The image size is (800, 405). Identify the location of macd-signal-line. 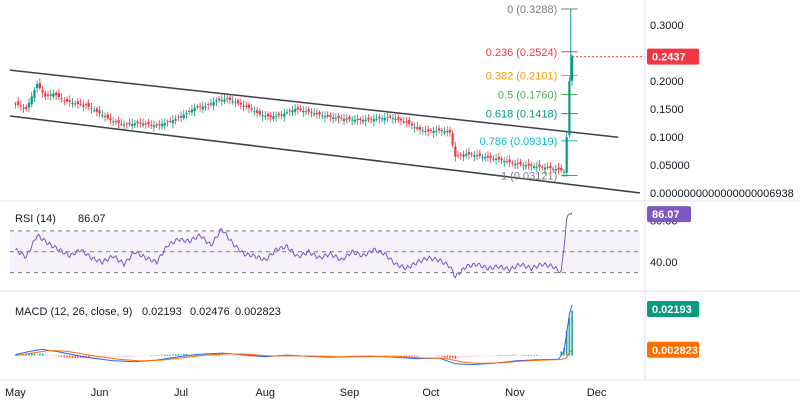
(294, 356).